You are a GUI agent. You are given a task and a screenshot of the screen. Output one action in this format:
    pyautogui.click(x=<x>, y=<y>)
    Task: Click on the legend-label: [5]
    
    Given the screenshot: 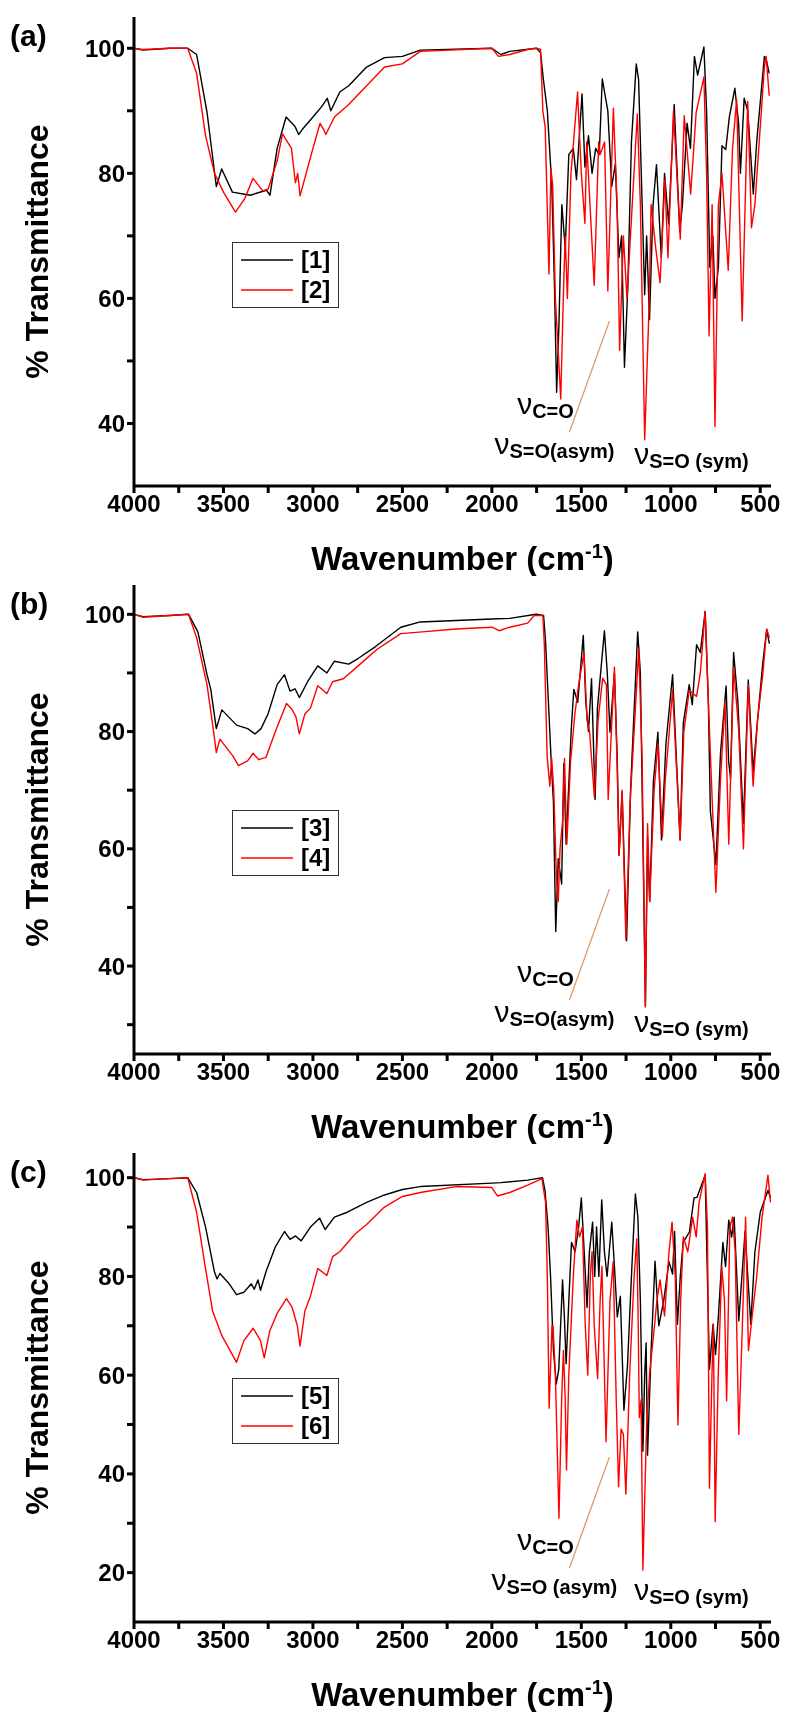 What is the action you would take?
    pyautogui.click(x=316, y=1395)
    